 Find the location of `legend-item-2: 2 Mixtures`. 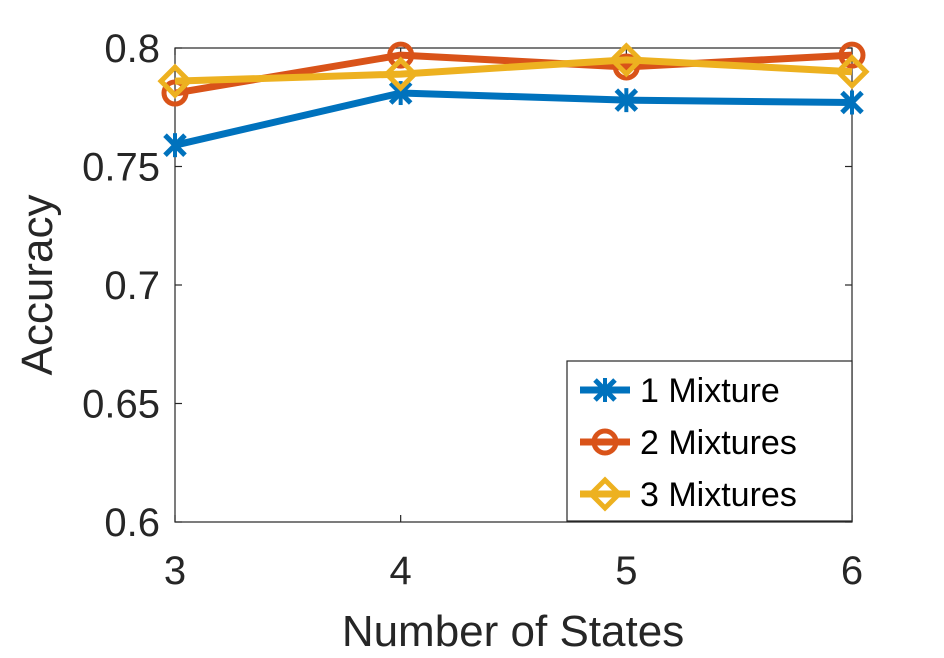

legend-item-2: 2 Mixtures is located at coordinates (688, 443).